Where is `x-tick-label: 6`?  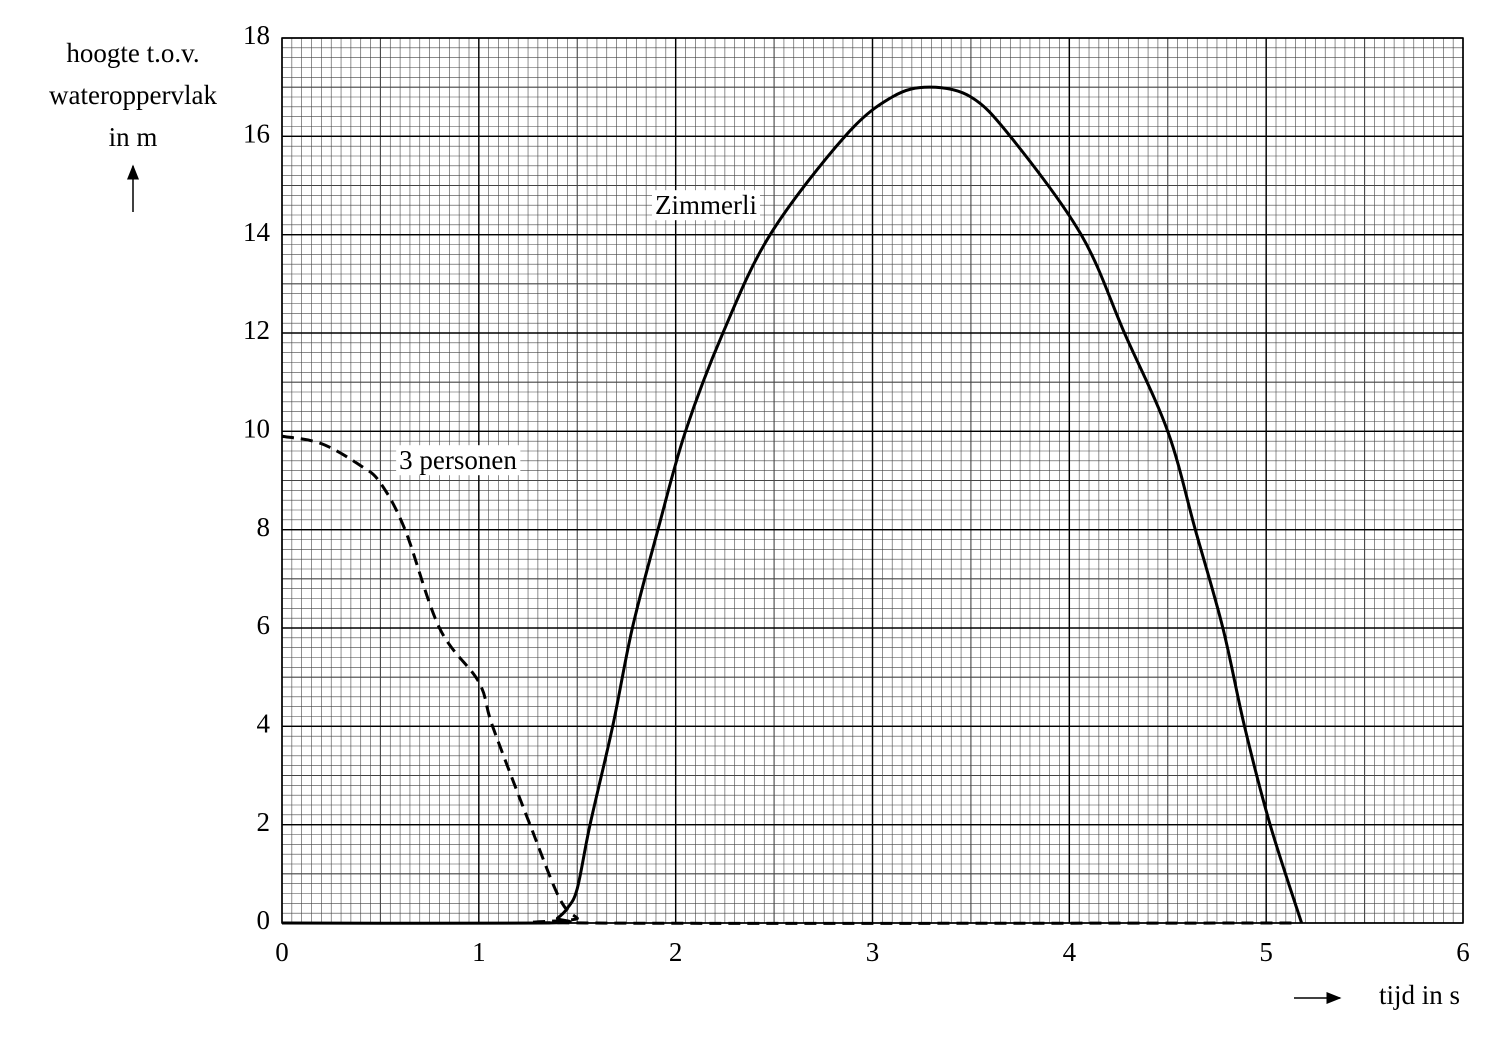
x-tick-label: 6 is located at coordinates (1463, 952).